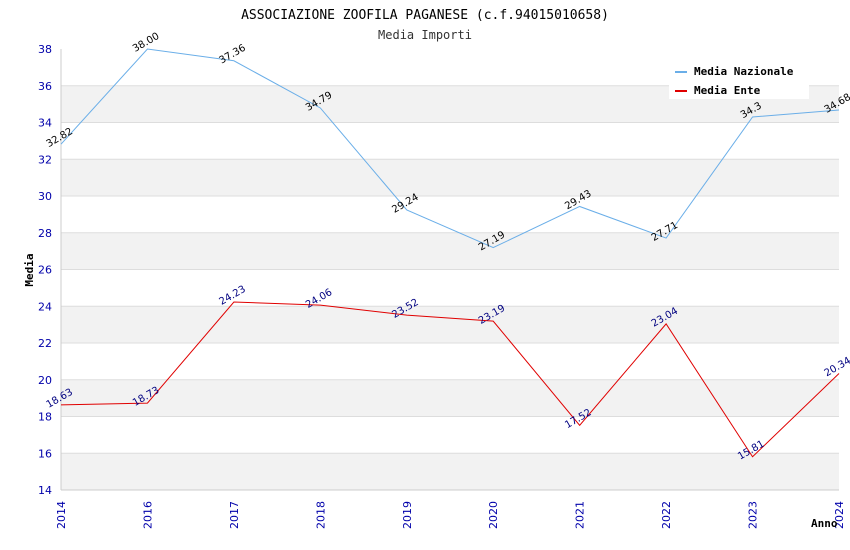  I want to click on x-tick-label: 2017, so click(234, 515).